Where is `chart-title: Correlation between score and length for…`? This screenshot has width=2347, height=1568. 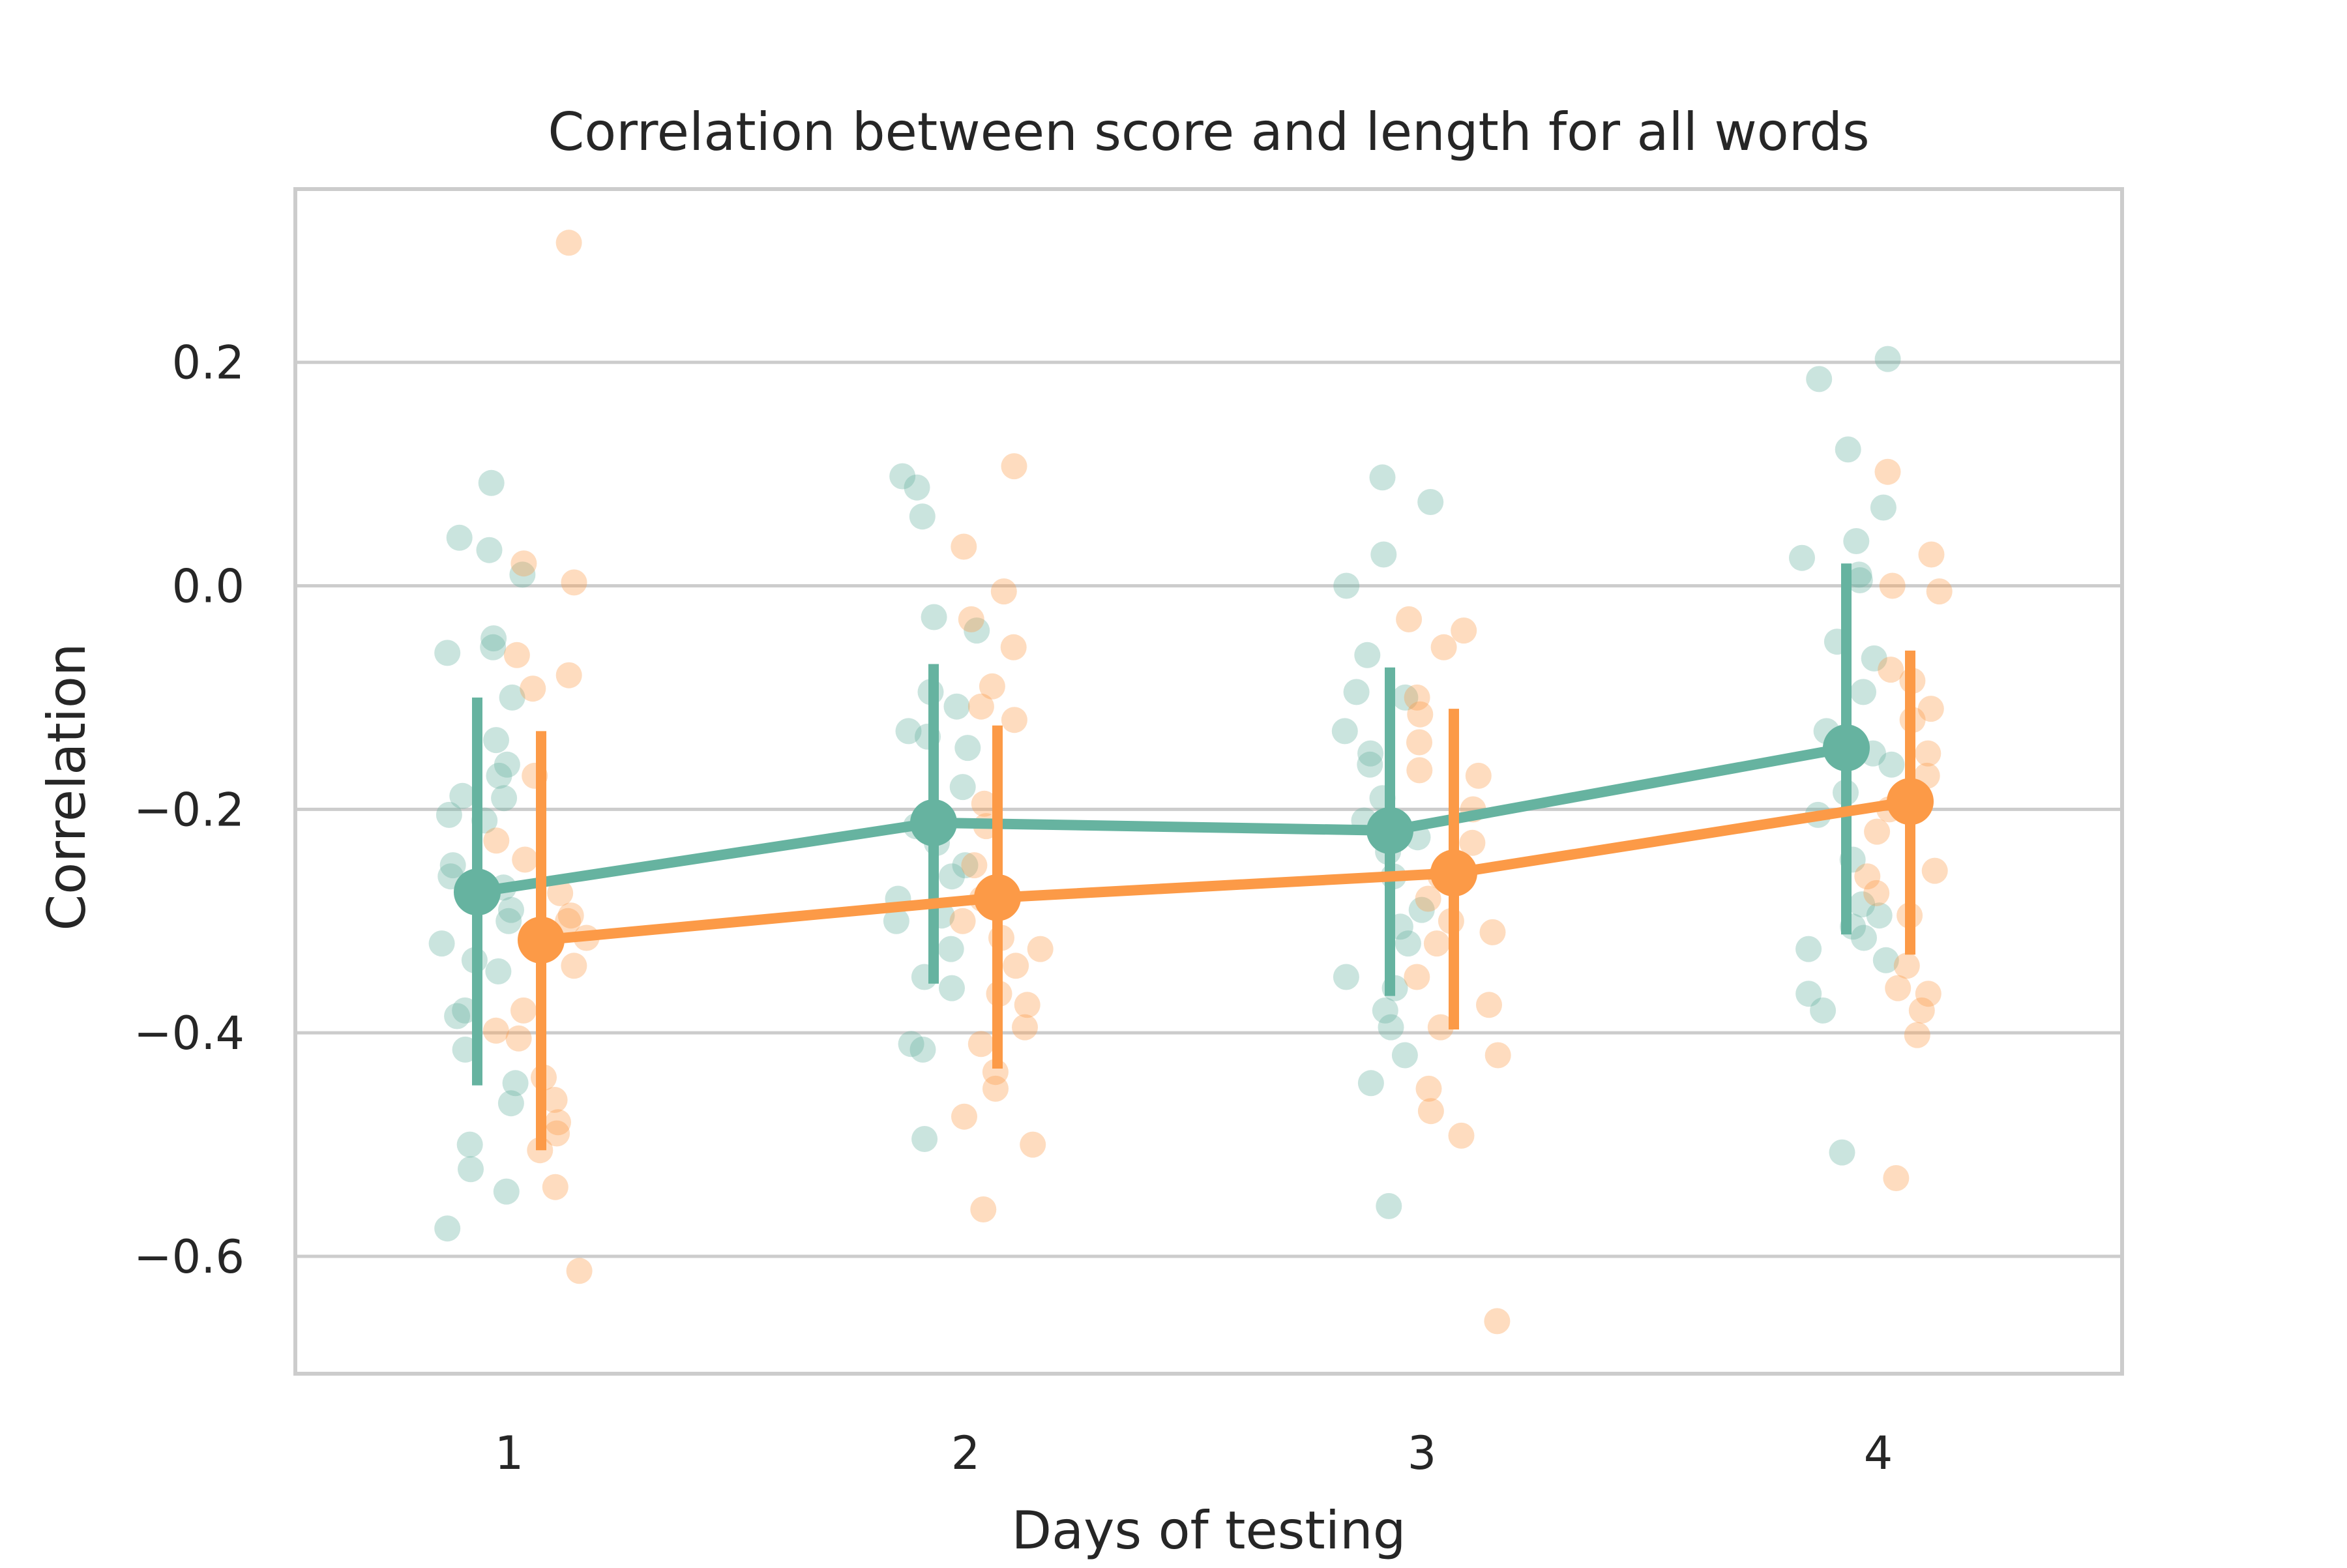
chart-title: Correlation between score and length for… is located at coordinates (1208, 132).